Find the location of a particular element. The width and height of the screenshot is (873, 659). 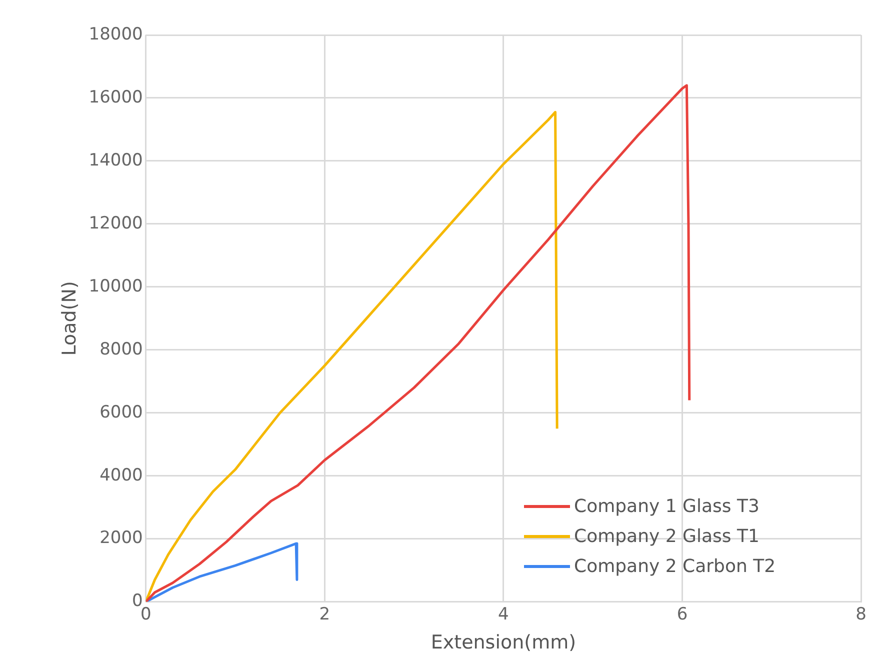

x-tick-label: 8 is located at coordinates (861, 614).